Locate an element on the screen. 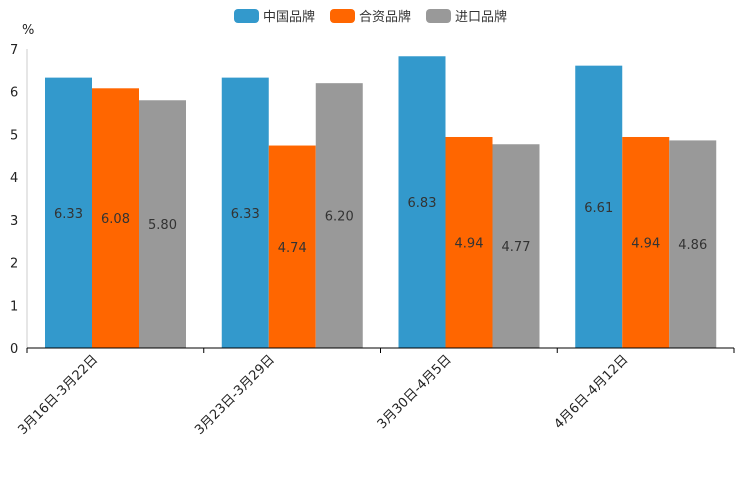 The image size is (744, 496). y-tick-label: 4 is located at coordinates (14, 178).